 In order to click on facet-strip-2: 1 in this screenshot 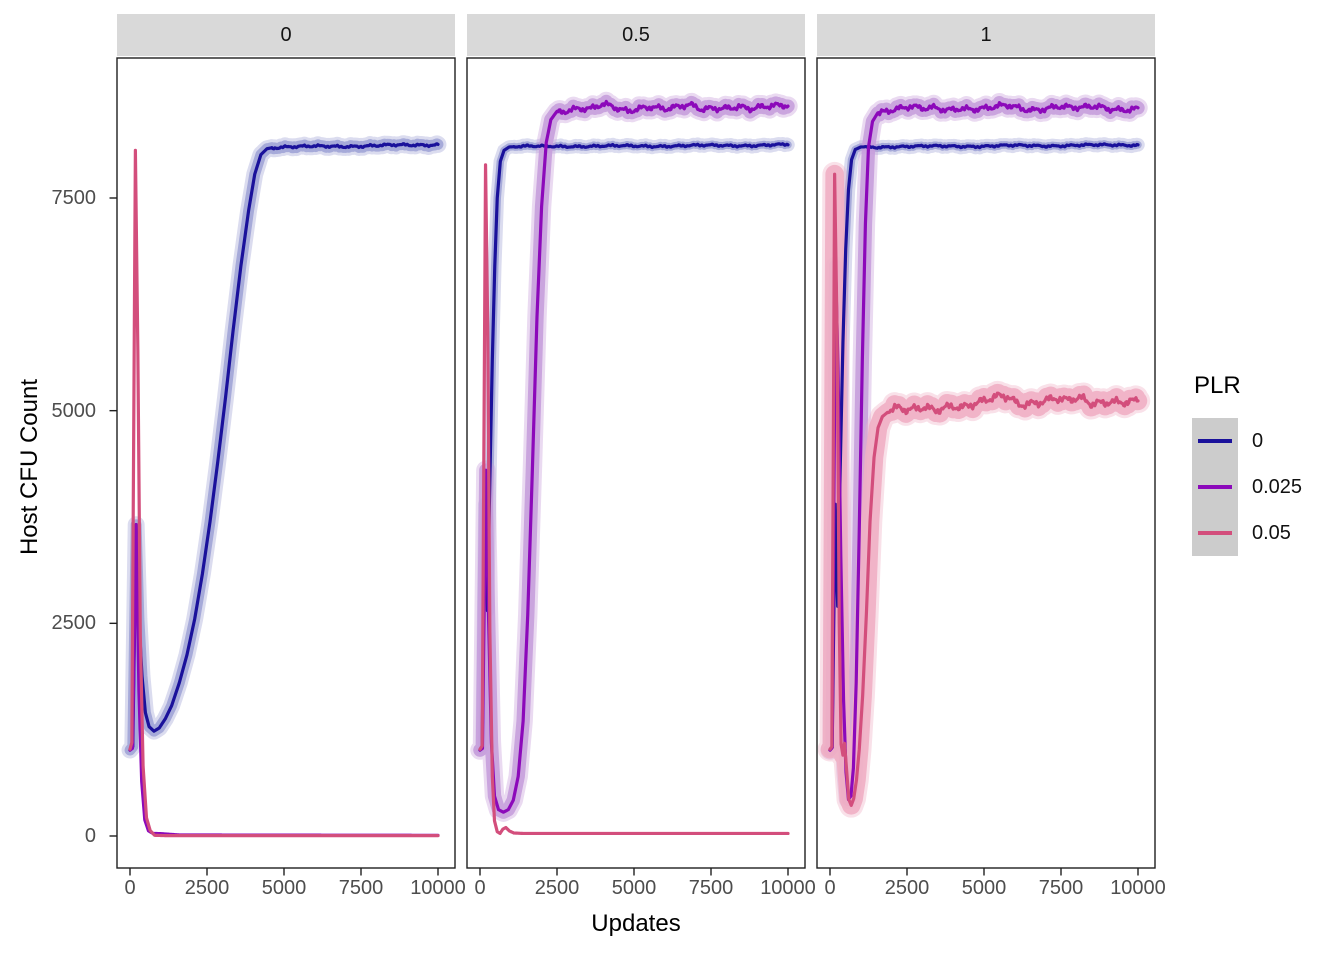, I will do `click(986, 35)`.